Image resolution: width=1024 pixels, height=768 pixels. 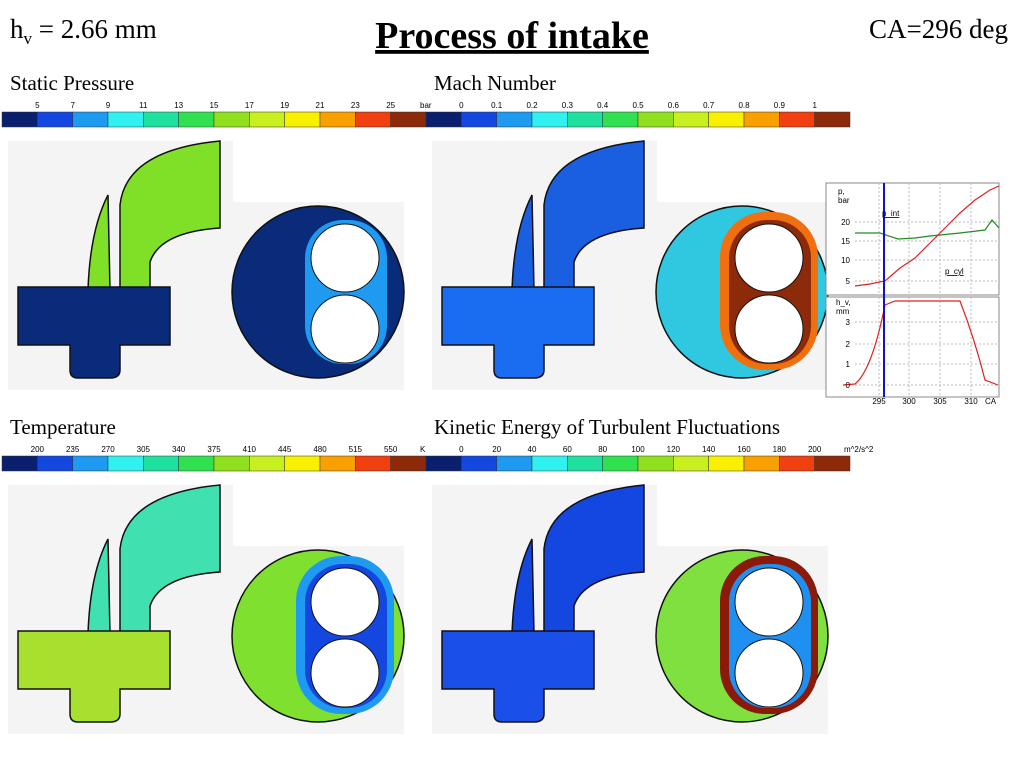 I want to click on series-label: p_cyl, so click(x=954, y=271).